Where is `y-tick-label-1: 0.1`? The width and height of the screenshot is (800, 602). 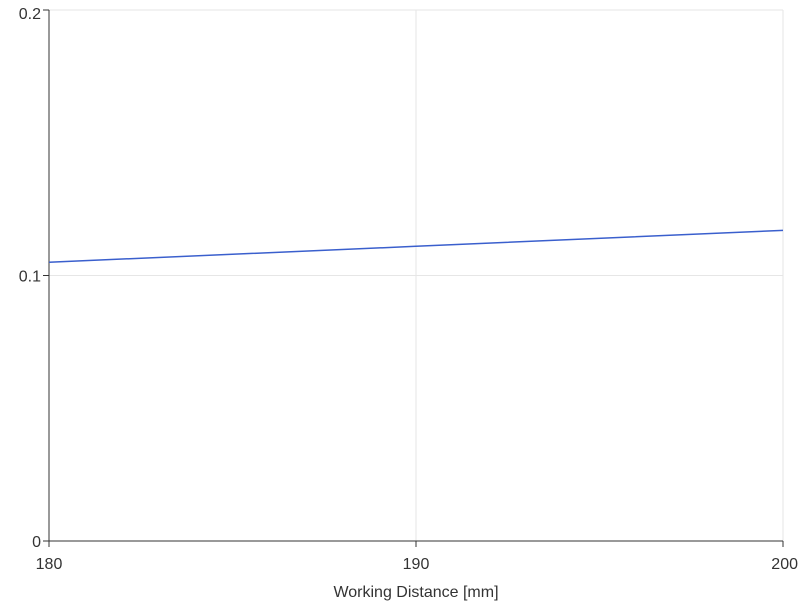 y-tick-label-1: 0.1 is located at coordinates (30, 277).